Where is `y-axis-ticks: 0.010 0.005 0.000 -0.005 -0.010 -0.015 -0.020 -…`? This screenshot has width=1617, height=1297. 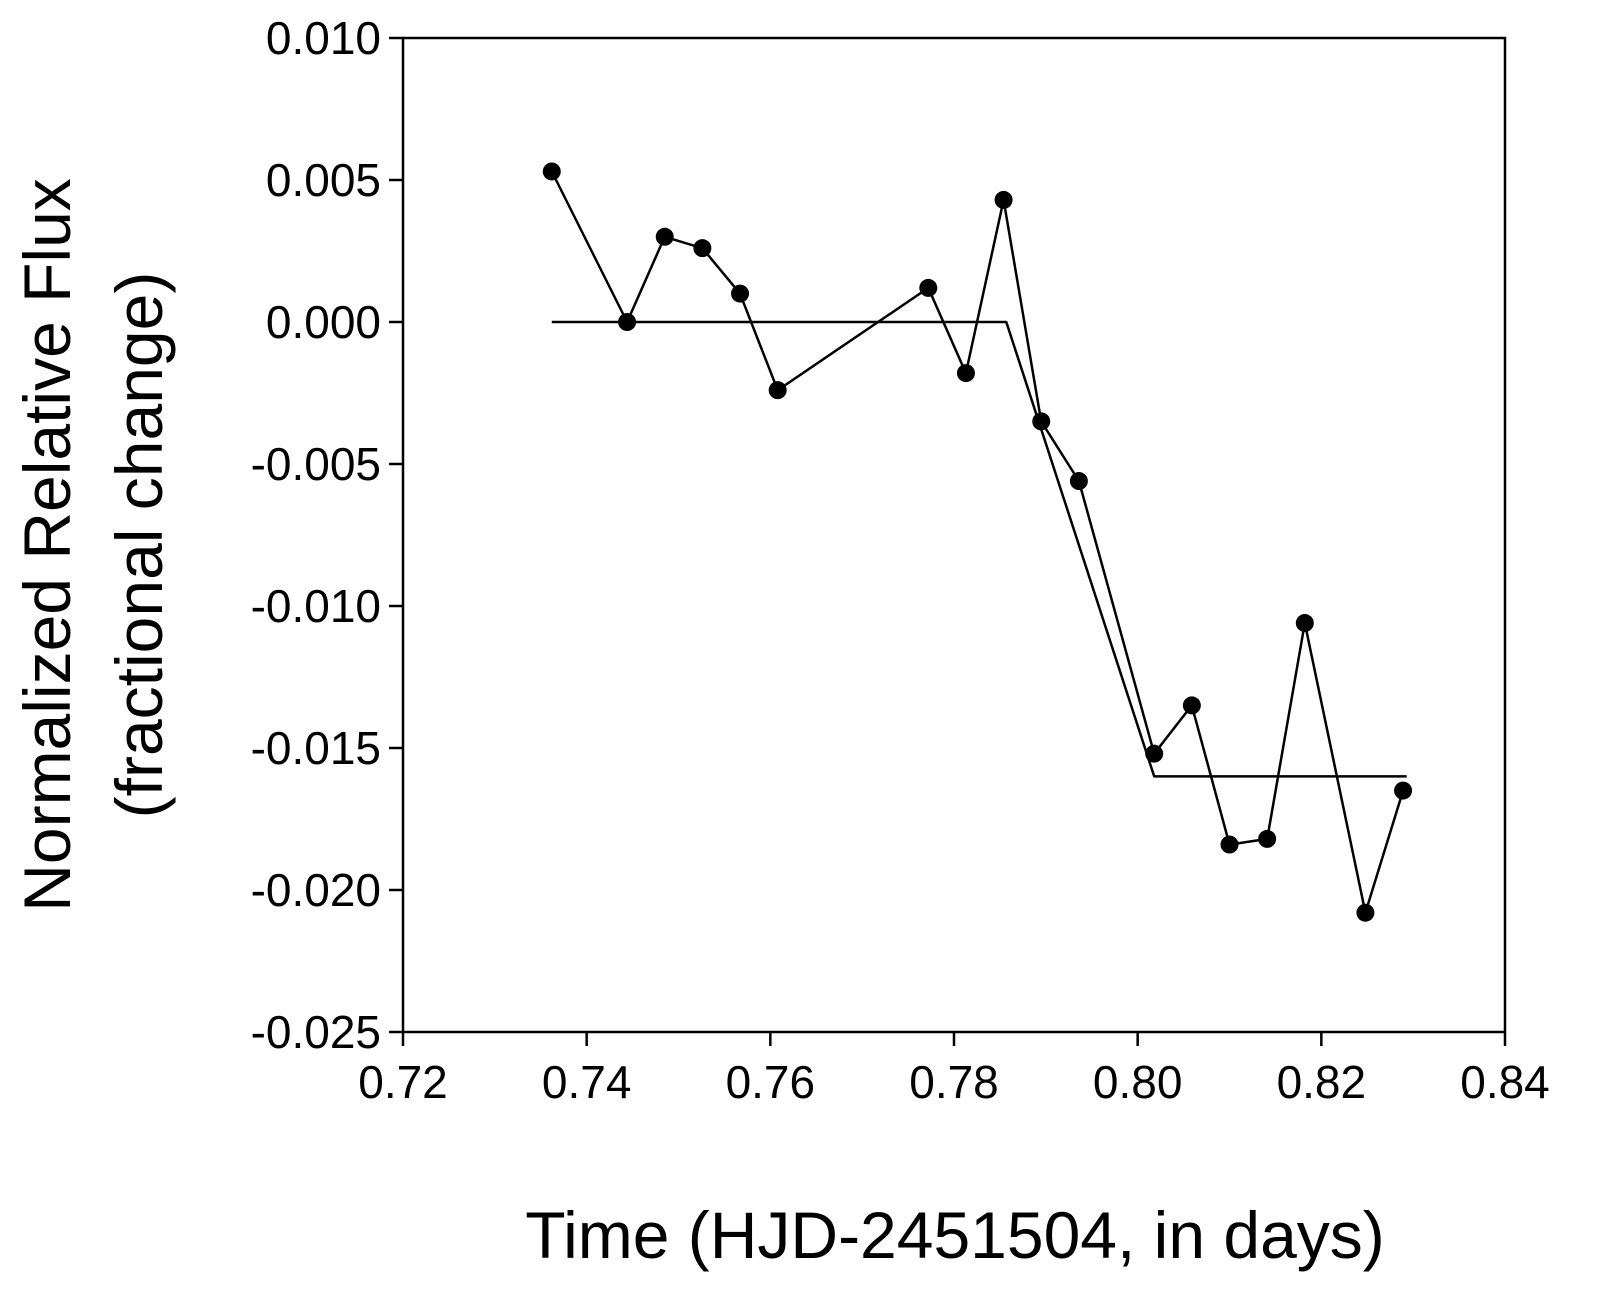 y-axis-ticks: 0.010 0.005 0.000 -0.005 -0.010 -0.015 -0.020 -… is located at coordinates (327, 535).